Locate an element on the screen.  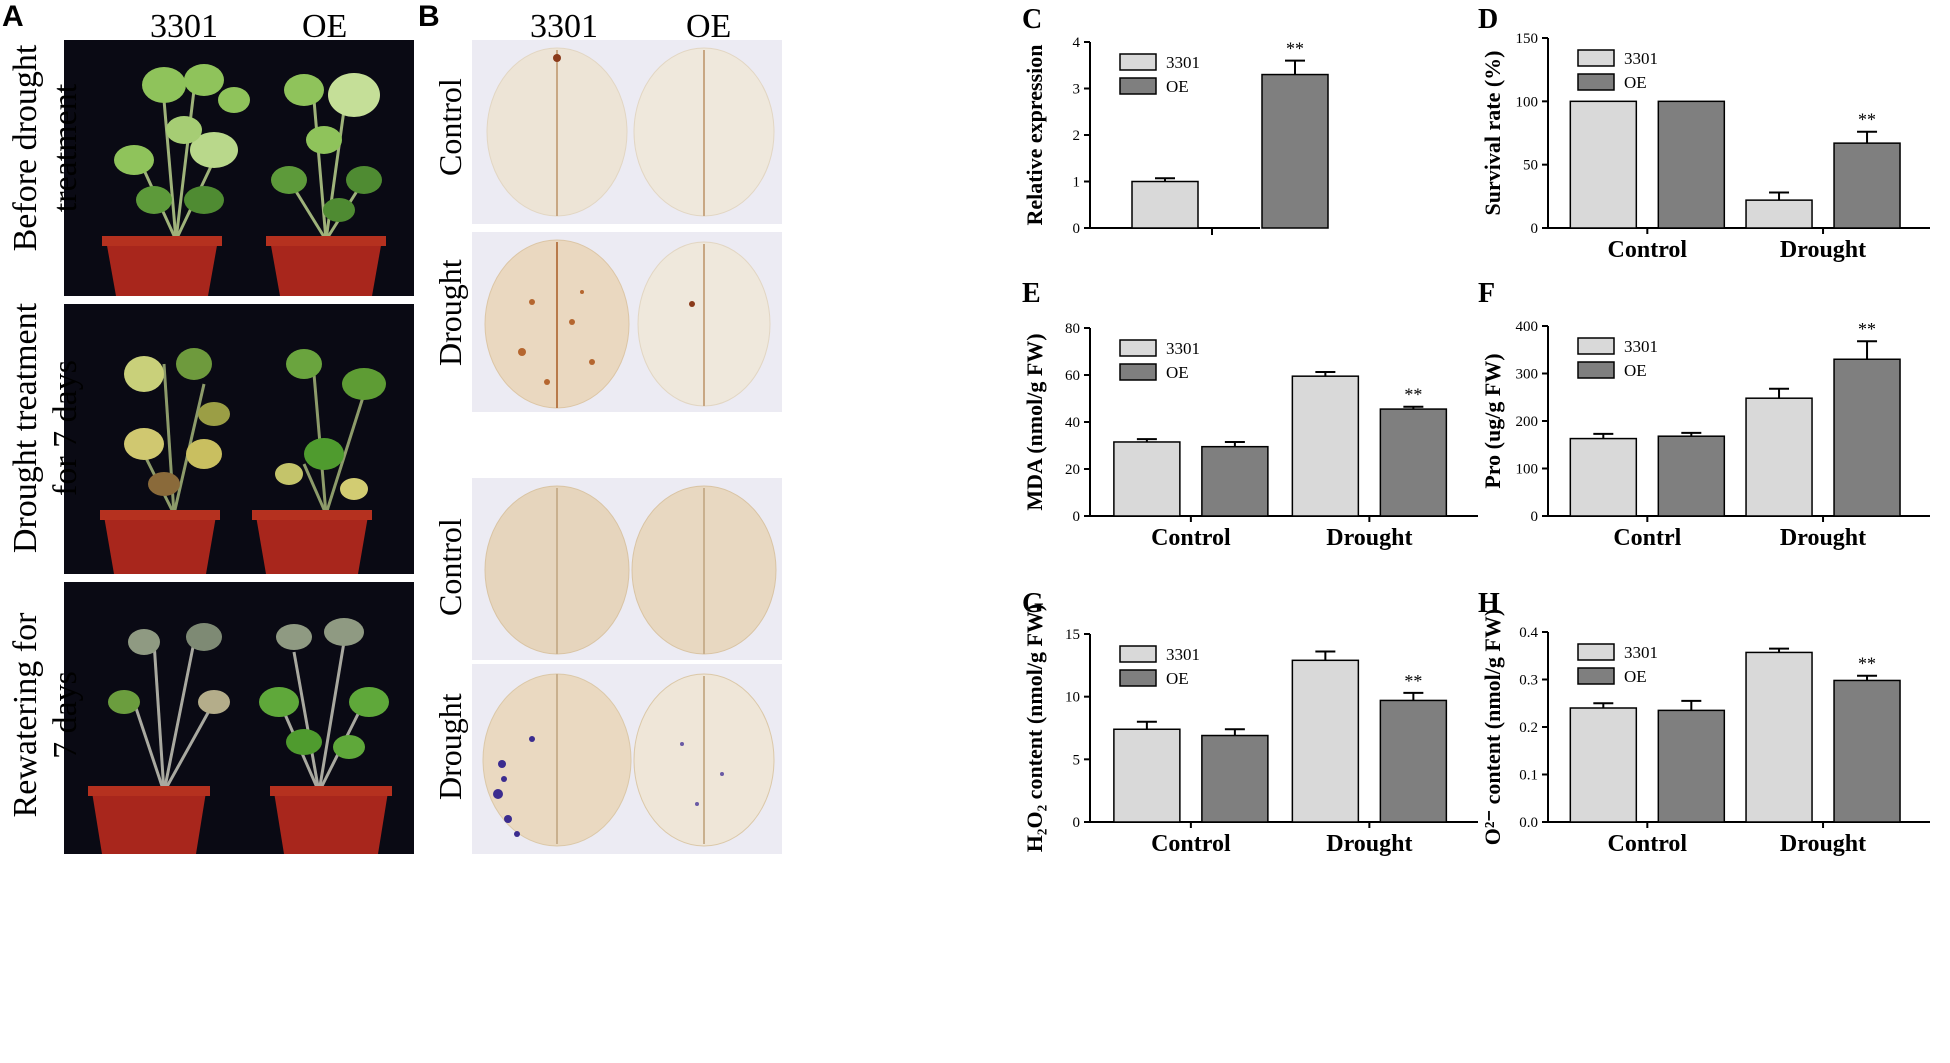
chart-h-ytick-label: 0.0 is located at coordinates (1528, 823).